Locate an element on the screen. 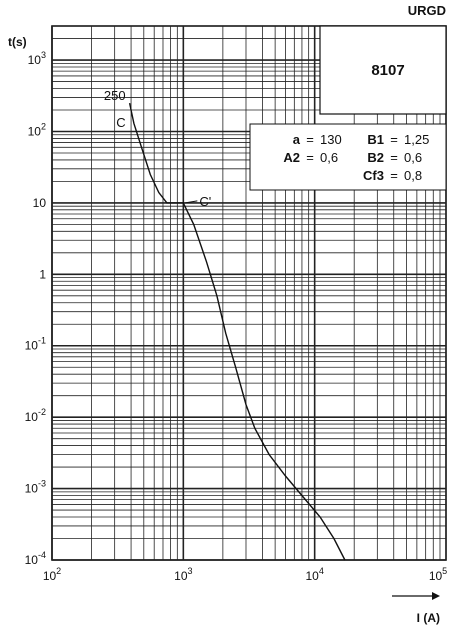 The width and height of the screenshot is (452, 627). param-key: A2 is located at coordinates (291, 157).